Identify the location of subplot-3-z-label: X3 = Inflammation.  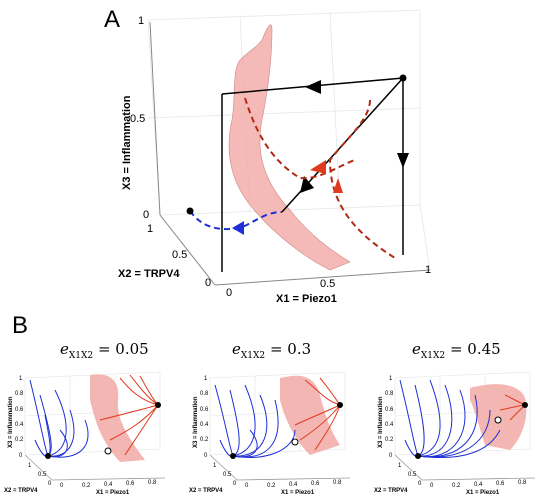
(381, 422).